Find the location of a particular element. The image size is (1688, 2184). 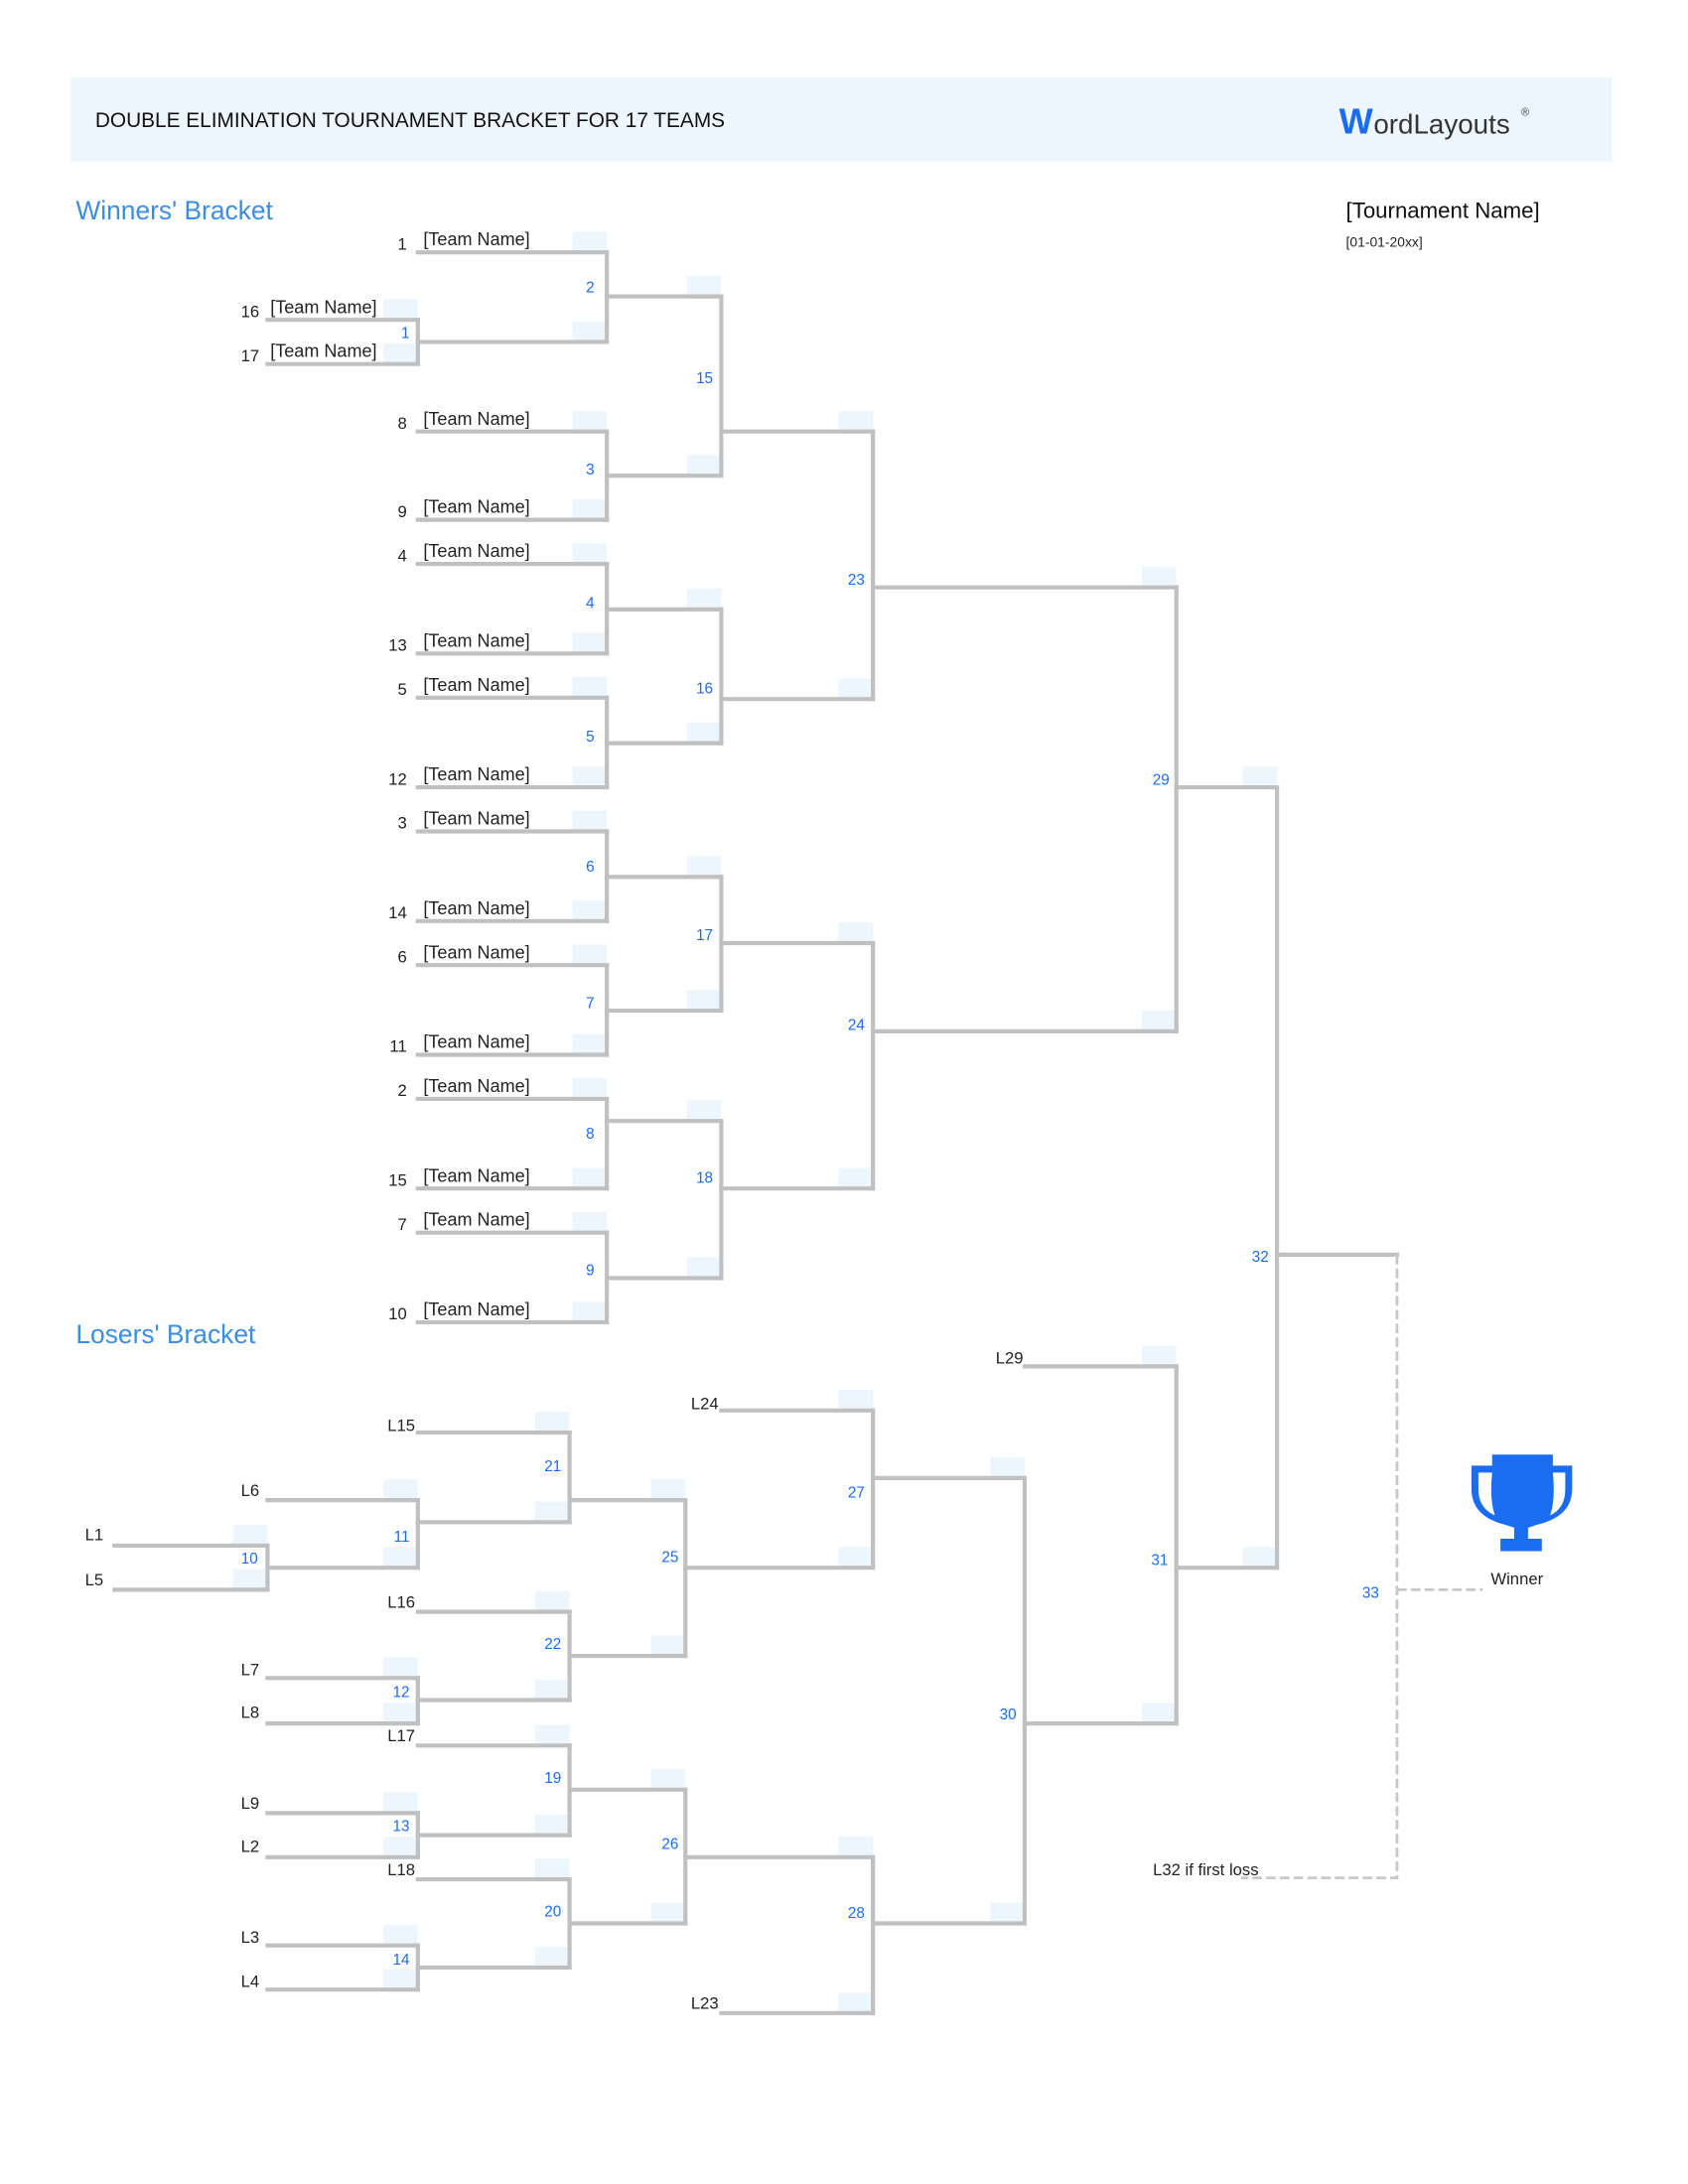

team-row: 7 [Team Name] is located at coordinates (463, 1222).